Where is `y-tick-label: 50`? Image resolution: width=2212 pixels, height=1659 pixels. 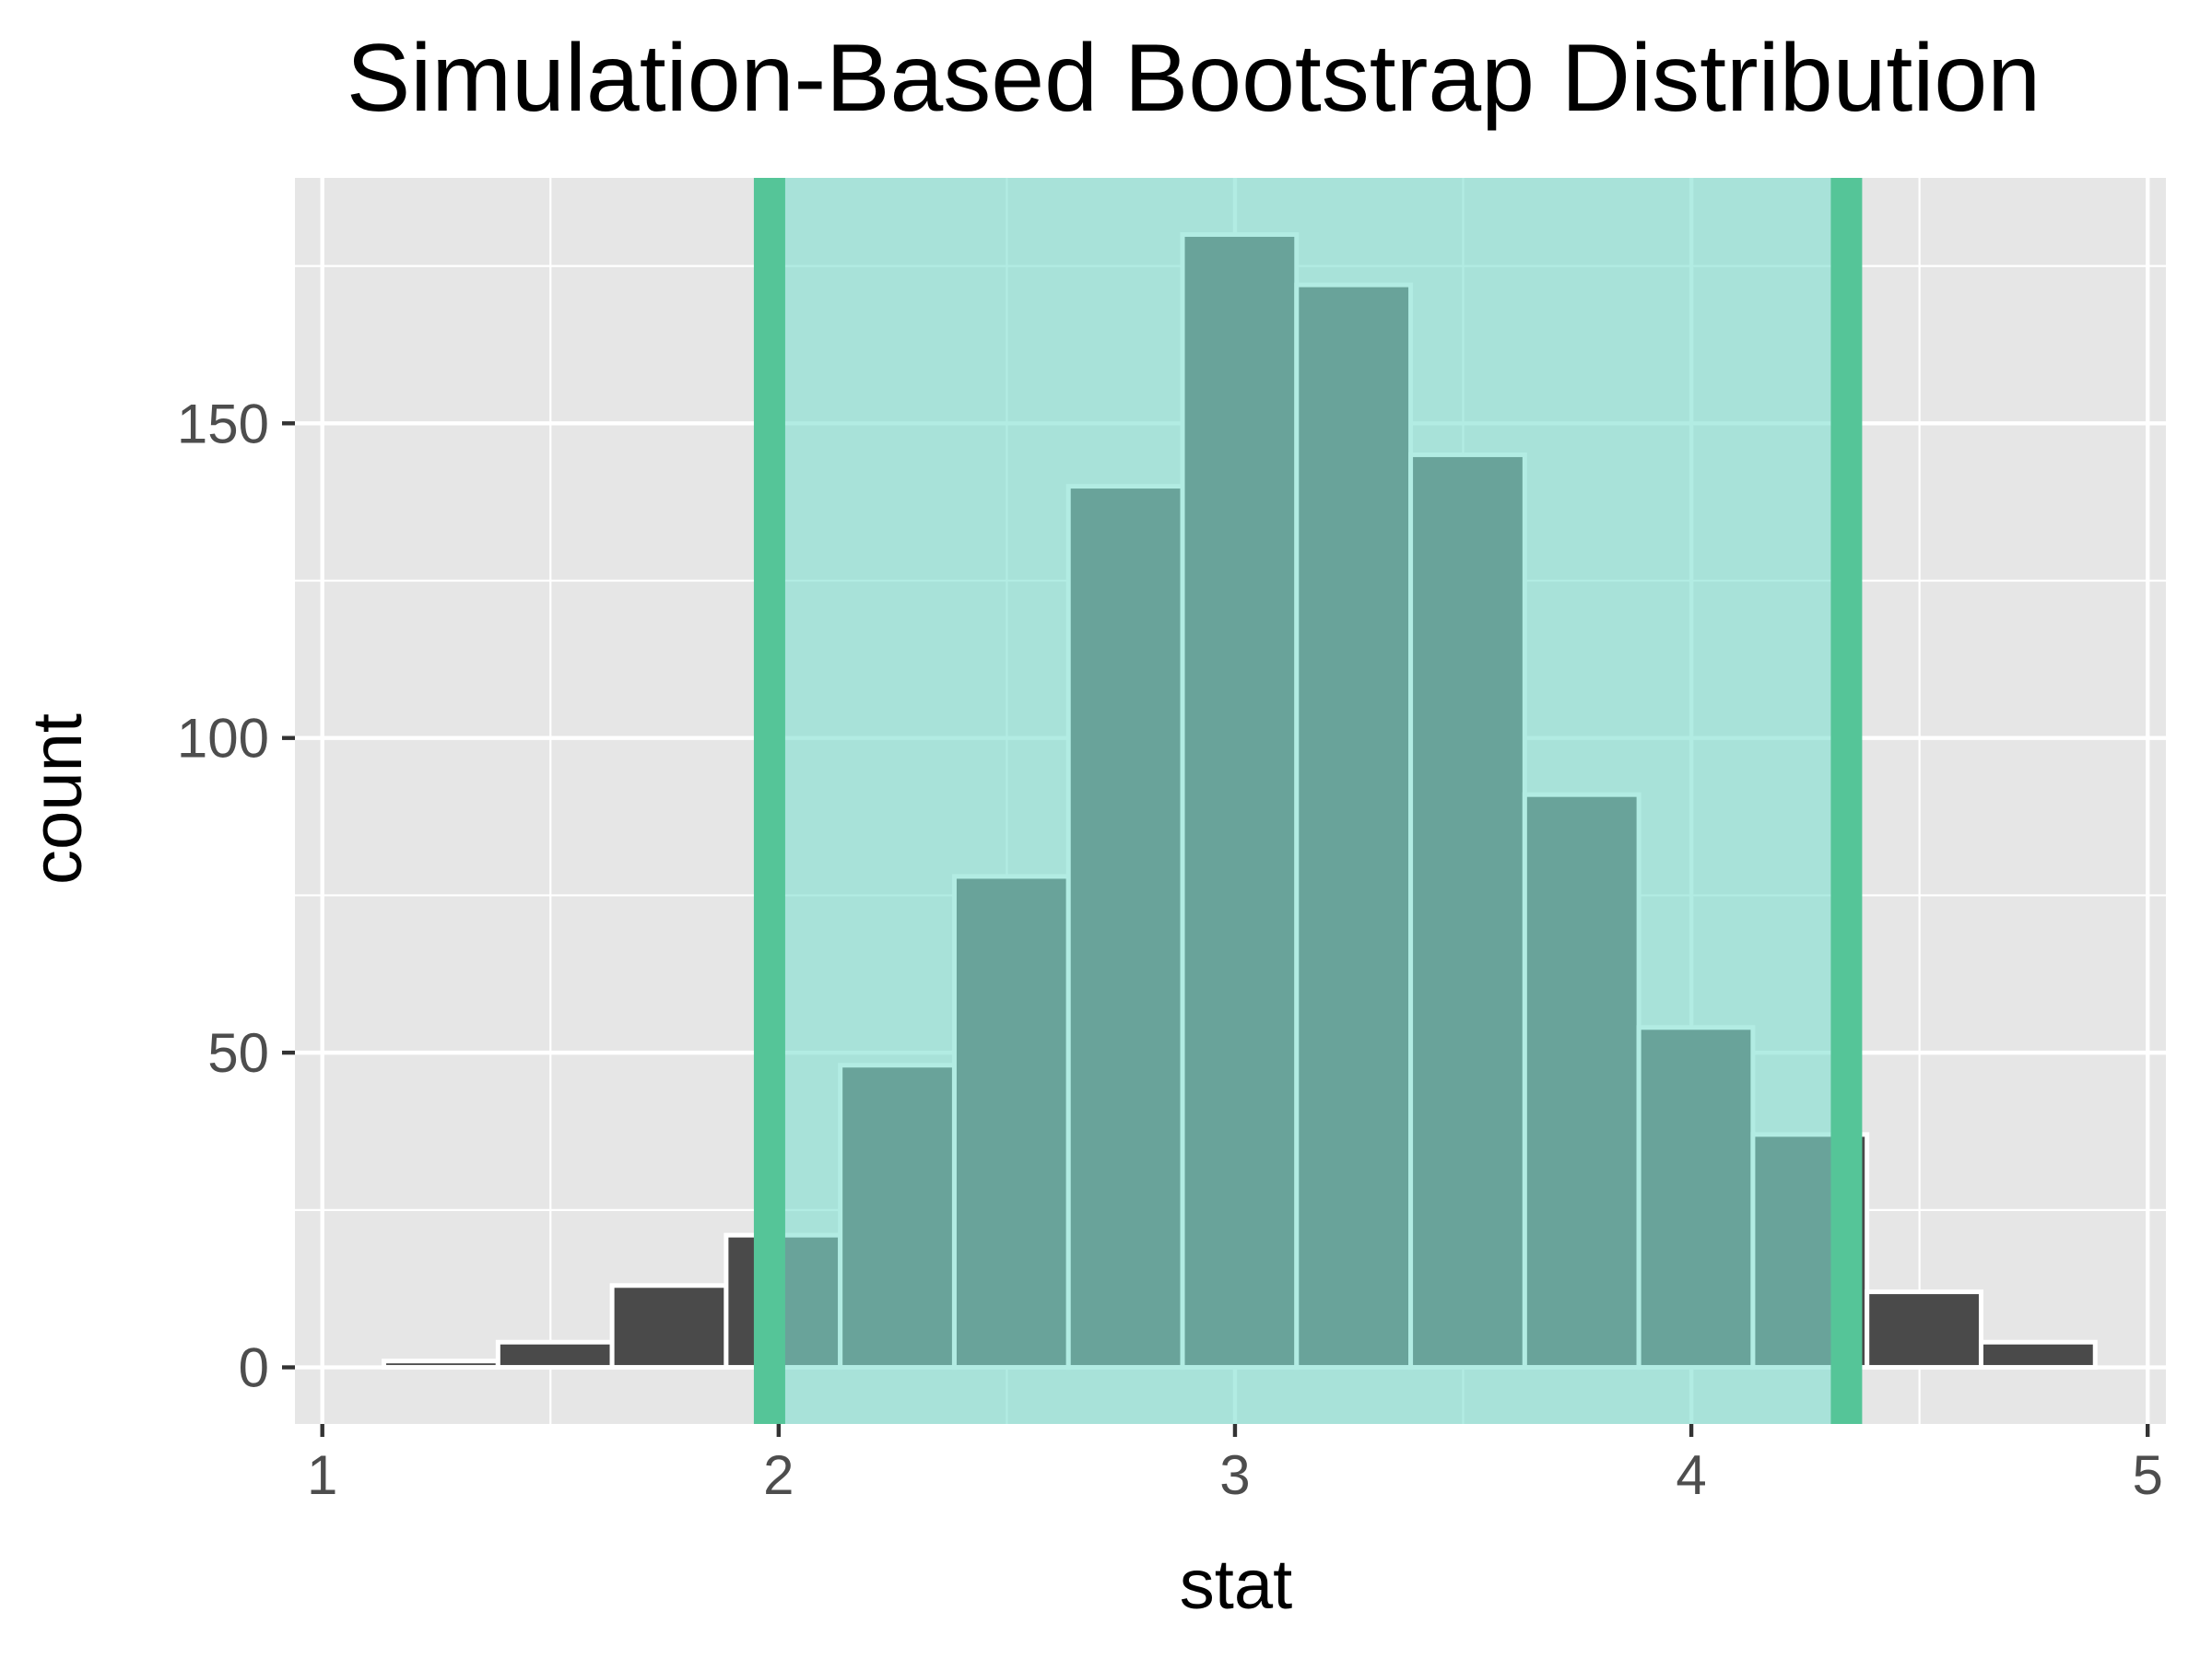
y-tick-label: 50 is located at coordinates (238, 1053).